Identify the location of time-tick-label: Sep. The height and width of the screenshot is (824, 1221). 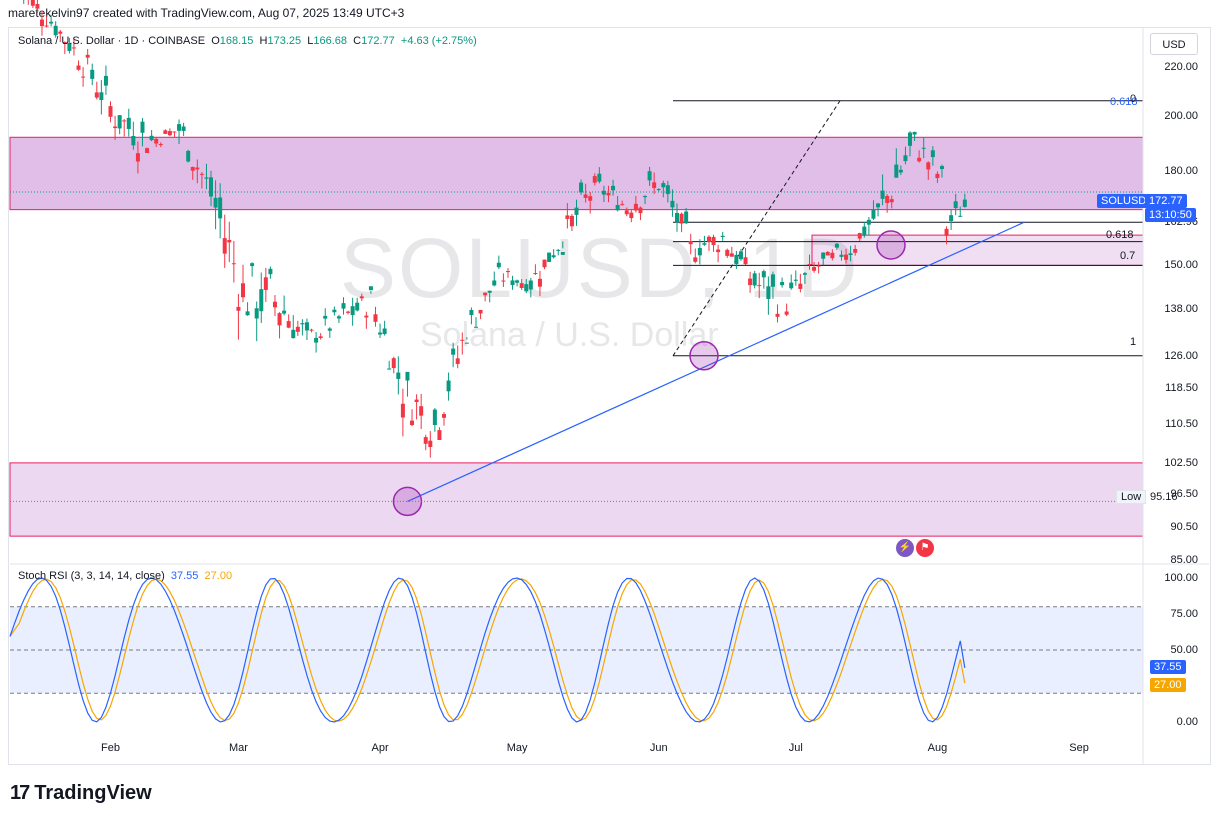
(1079, 748).